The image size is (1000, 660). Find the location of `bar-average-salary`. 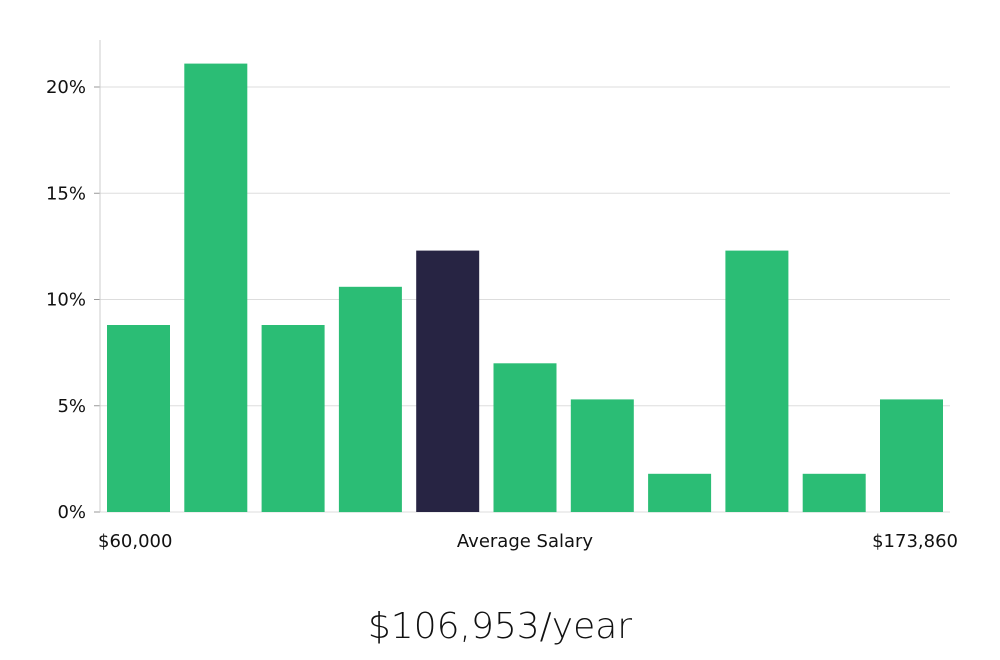

bar-average-salary is located at coordinates (448, 381).